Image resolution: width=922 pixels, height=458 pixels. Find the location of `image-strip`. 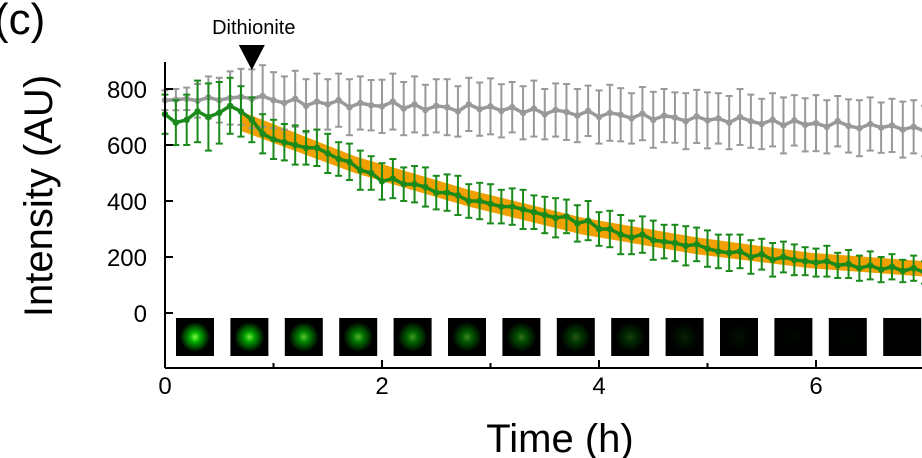

image-strip is located at coordinates (549, 337).